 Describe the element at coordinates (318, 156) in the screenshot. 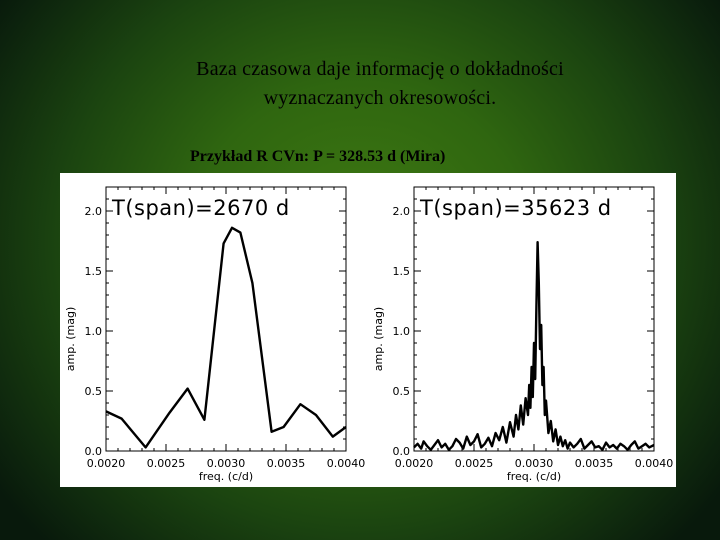

I see `slide-subtitle: Przykład R CVn: P = 328.53 d (Mira)` at that location.